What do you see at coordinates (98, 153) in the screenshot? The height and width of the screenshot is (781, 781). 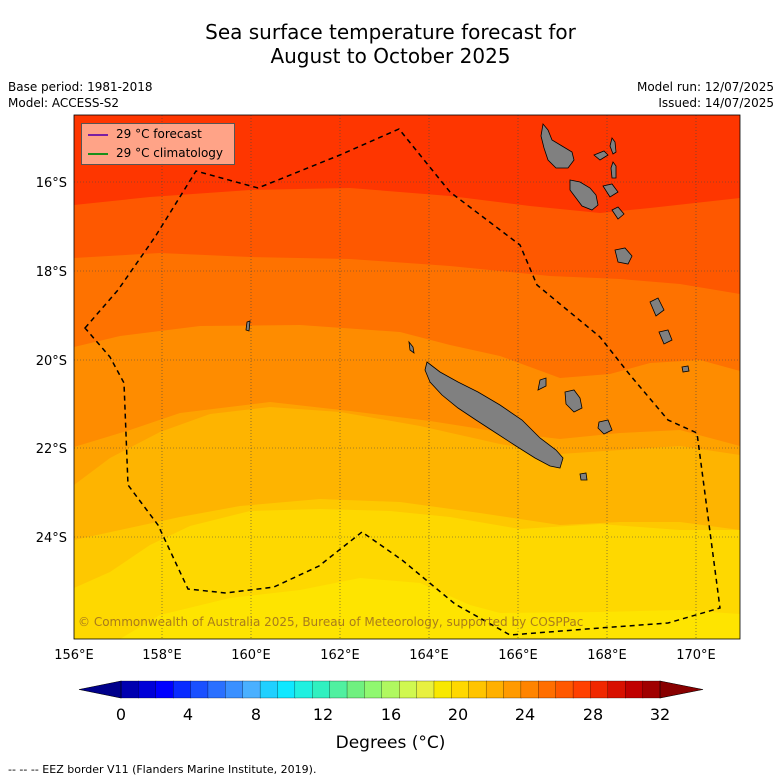 I see `climatology-line-swatch` at bounding box center [98, 153].